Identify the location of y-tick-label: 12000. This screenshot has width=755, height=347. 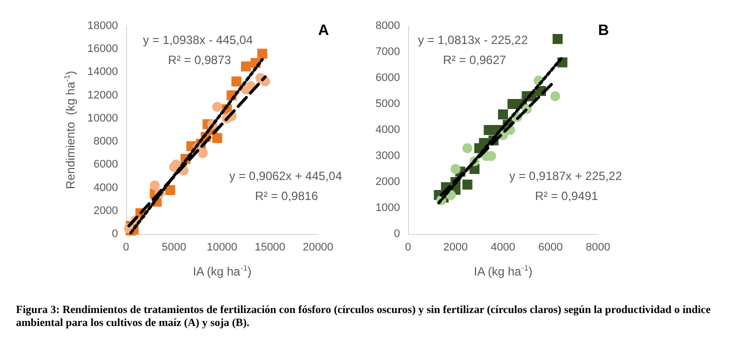
(102, 95).